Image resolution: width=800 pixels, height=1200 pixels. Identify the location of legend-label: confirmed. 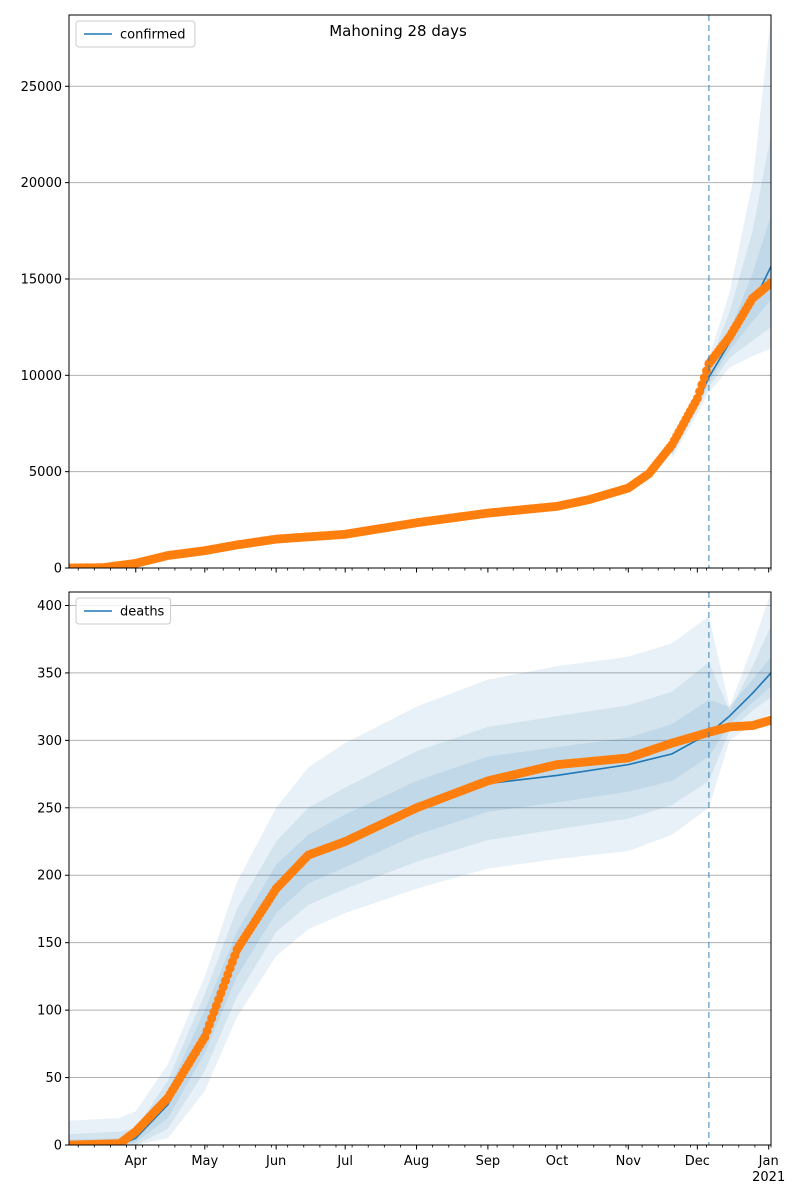
(153, 35).